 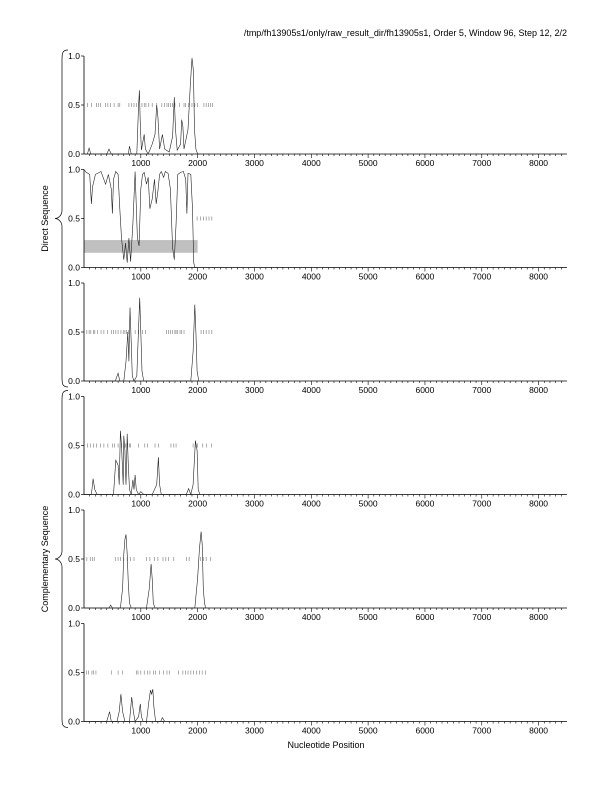 What do you see at coordinates (141, 246) in the screenshot?
I see `threshold-band` at bounding box center [141, 246].